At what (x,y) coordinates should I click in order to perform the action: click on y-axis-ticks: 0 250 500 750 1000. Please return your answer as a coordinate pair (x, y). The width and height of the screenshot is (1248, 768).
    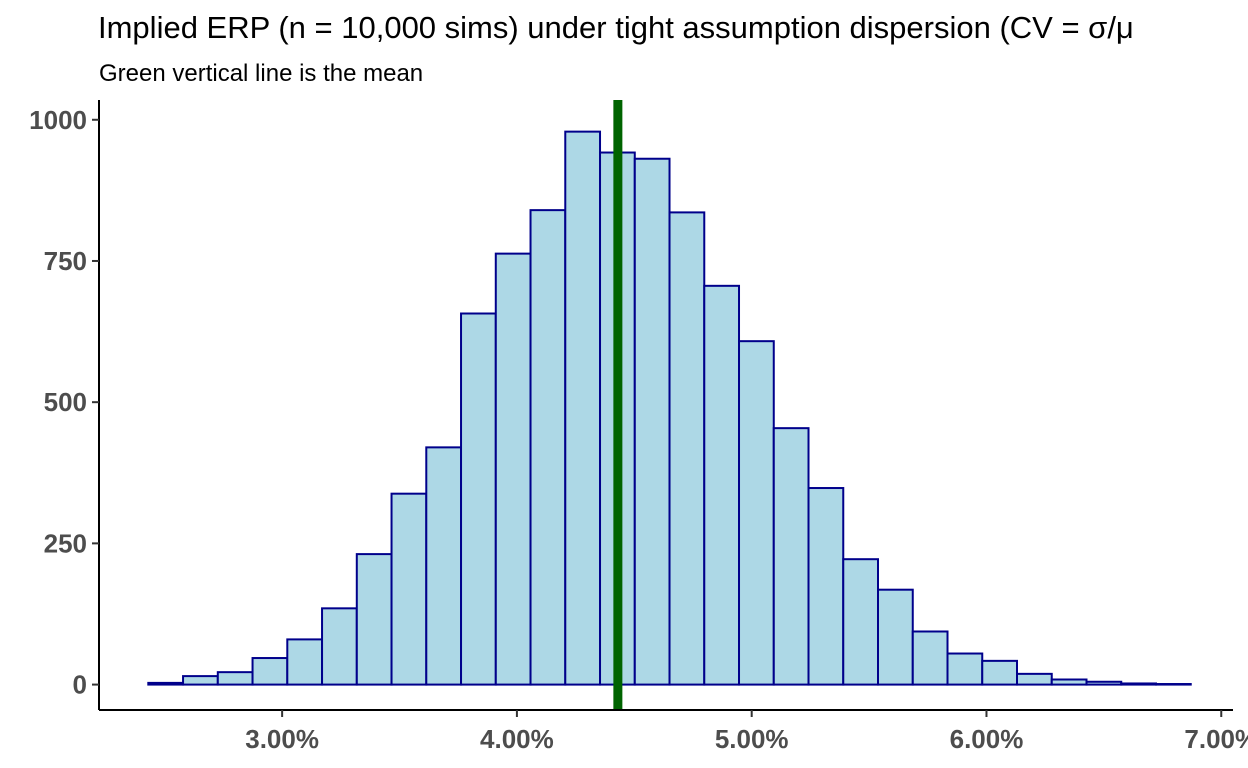
    Looking at the image, I should click on (64, 402).